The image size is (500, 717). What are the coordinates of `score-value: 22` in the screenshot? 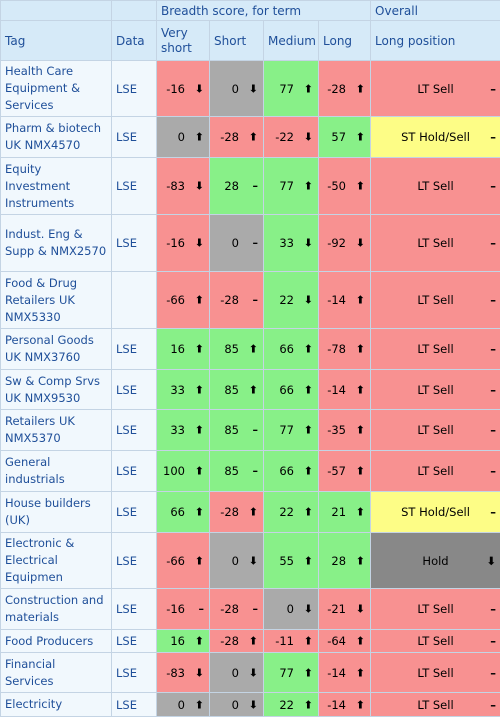 It's located at (286, 512).